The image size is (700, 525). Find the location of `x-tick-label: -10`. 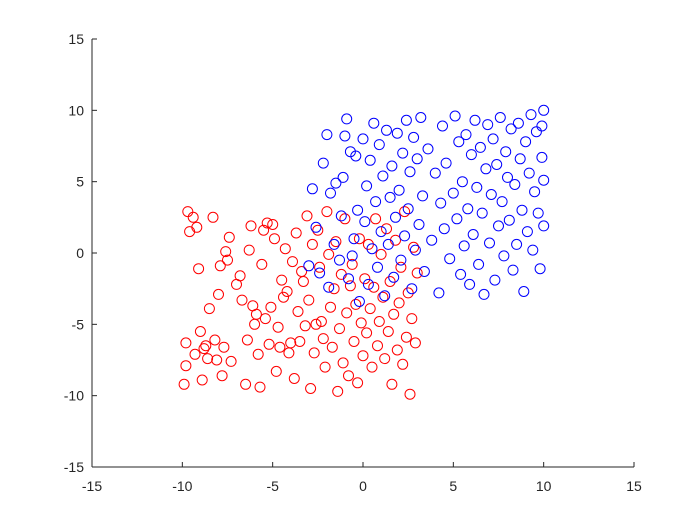

x-tick-label: -10 is located at coordinates (182, 486).